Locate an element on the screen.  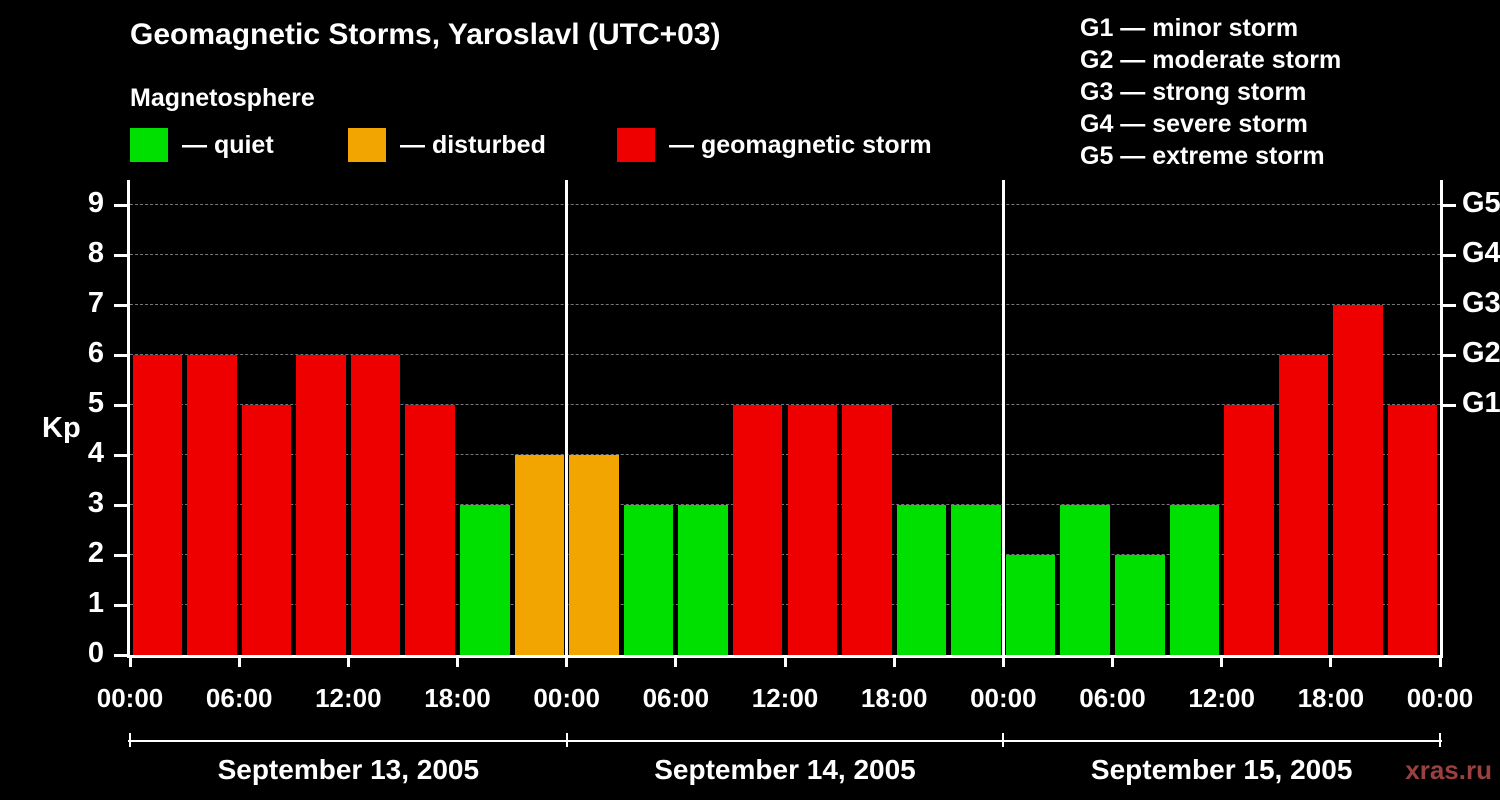
watermark: xras.ru is located at coordinates (1448, 770).